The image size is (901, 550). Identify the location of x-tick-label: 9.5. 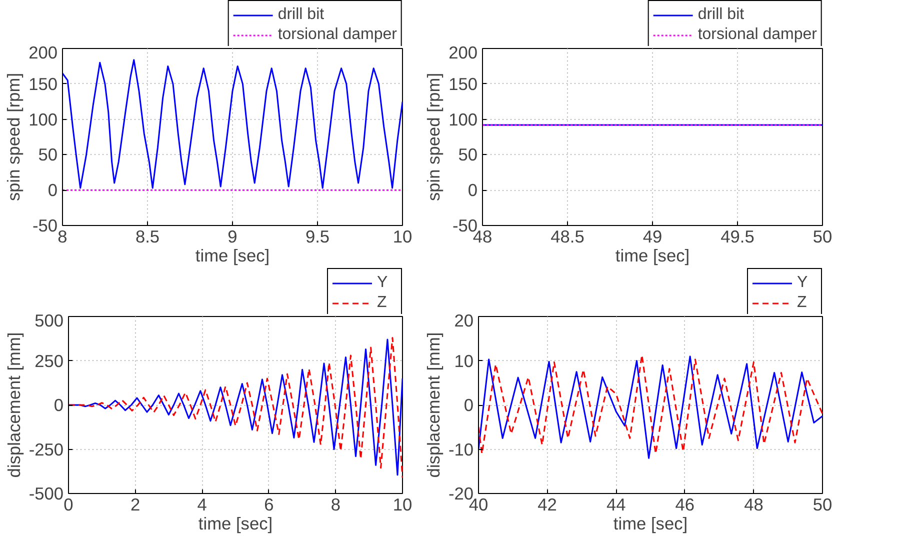
(317, 236).